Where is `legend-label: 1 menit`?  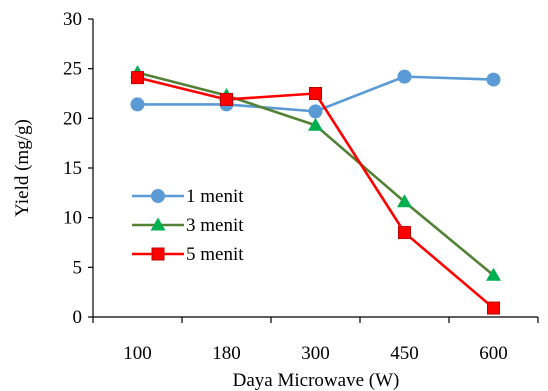 legend-label: 1 menit is located at coordinates (215, 196).